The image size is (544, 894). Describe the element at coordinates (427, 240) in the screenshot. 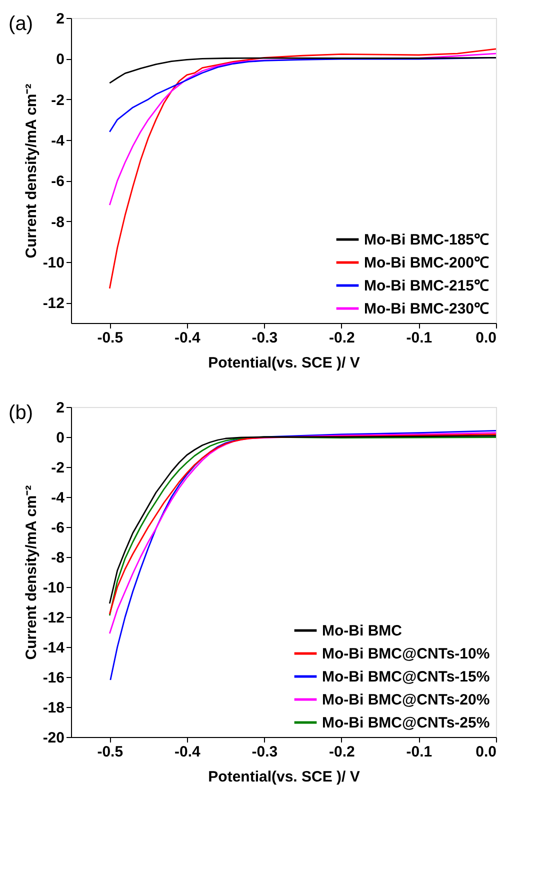

I see `legend-label: Mo-Bi BMC-185℃` at that location.